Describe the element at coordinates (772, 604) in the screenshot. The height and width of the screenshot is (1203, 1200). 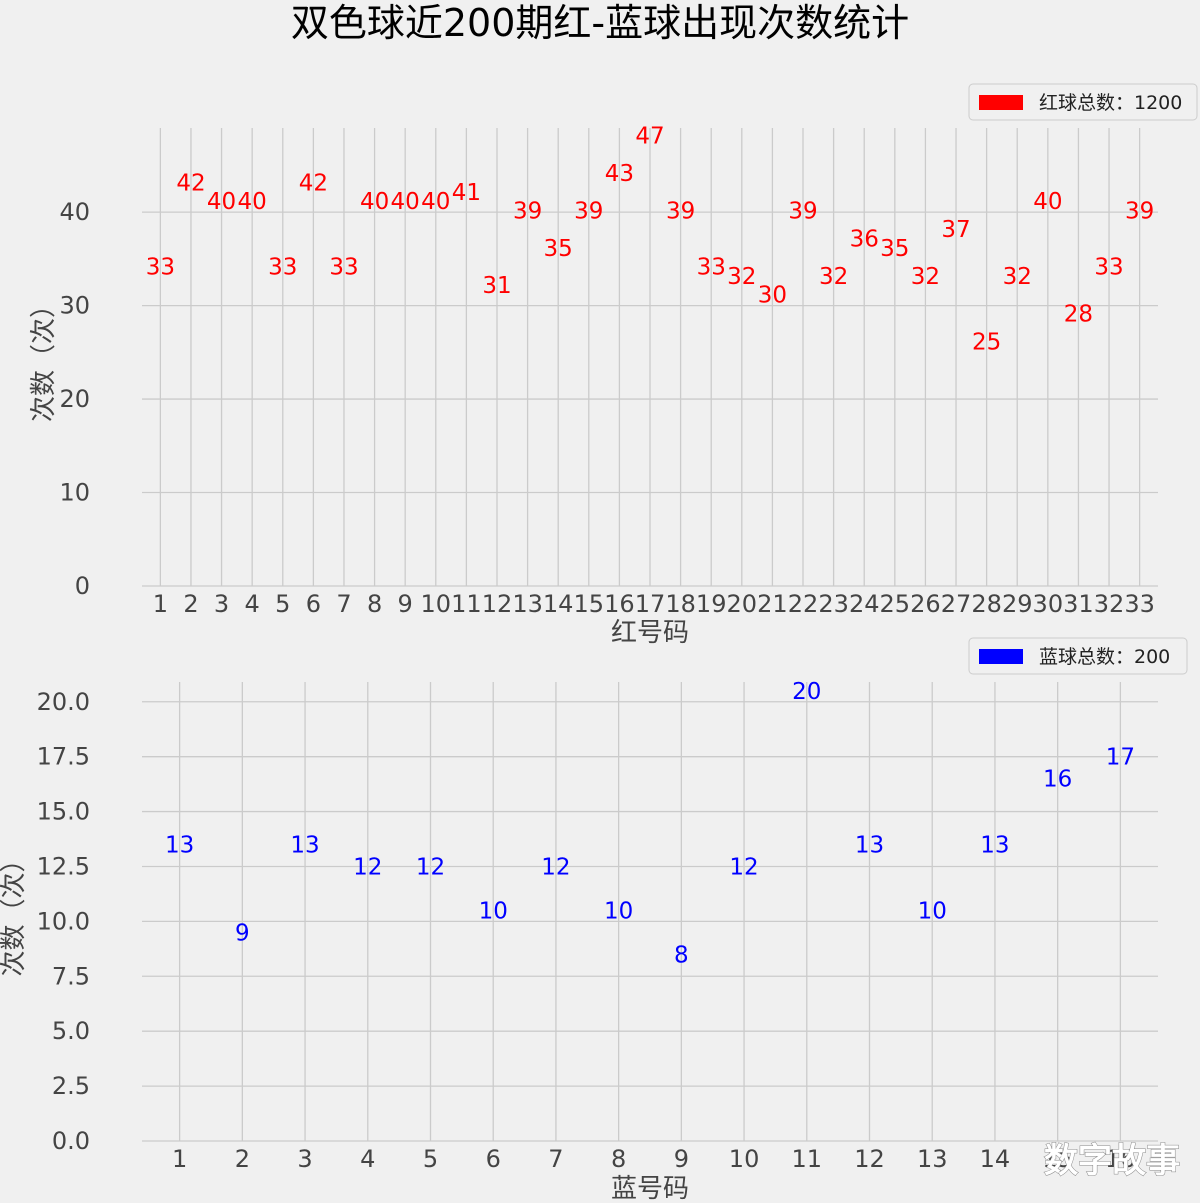
I see `x-tick-label: 21` at that location.